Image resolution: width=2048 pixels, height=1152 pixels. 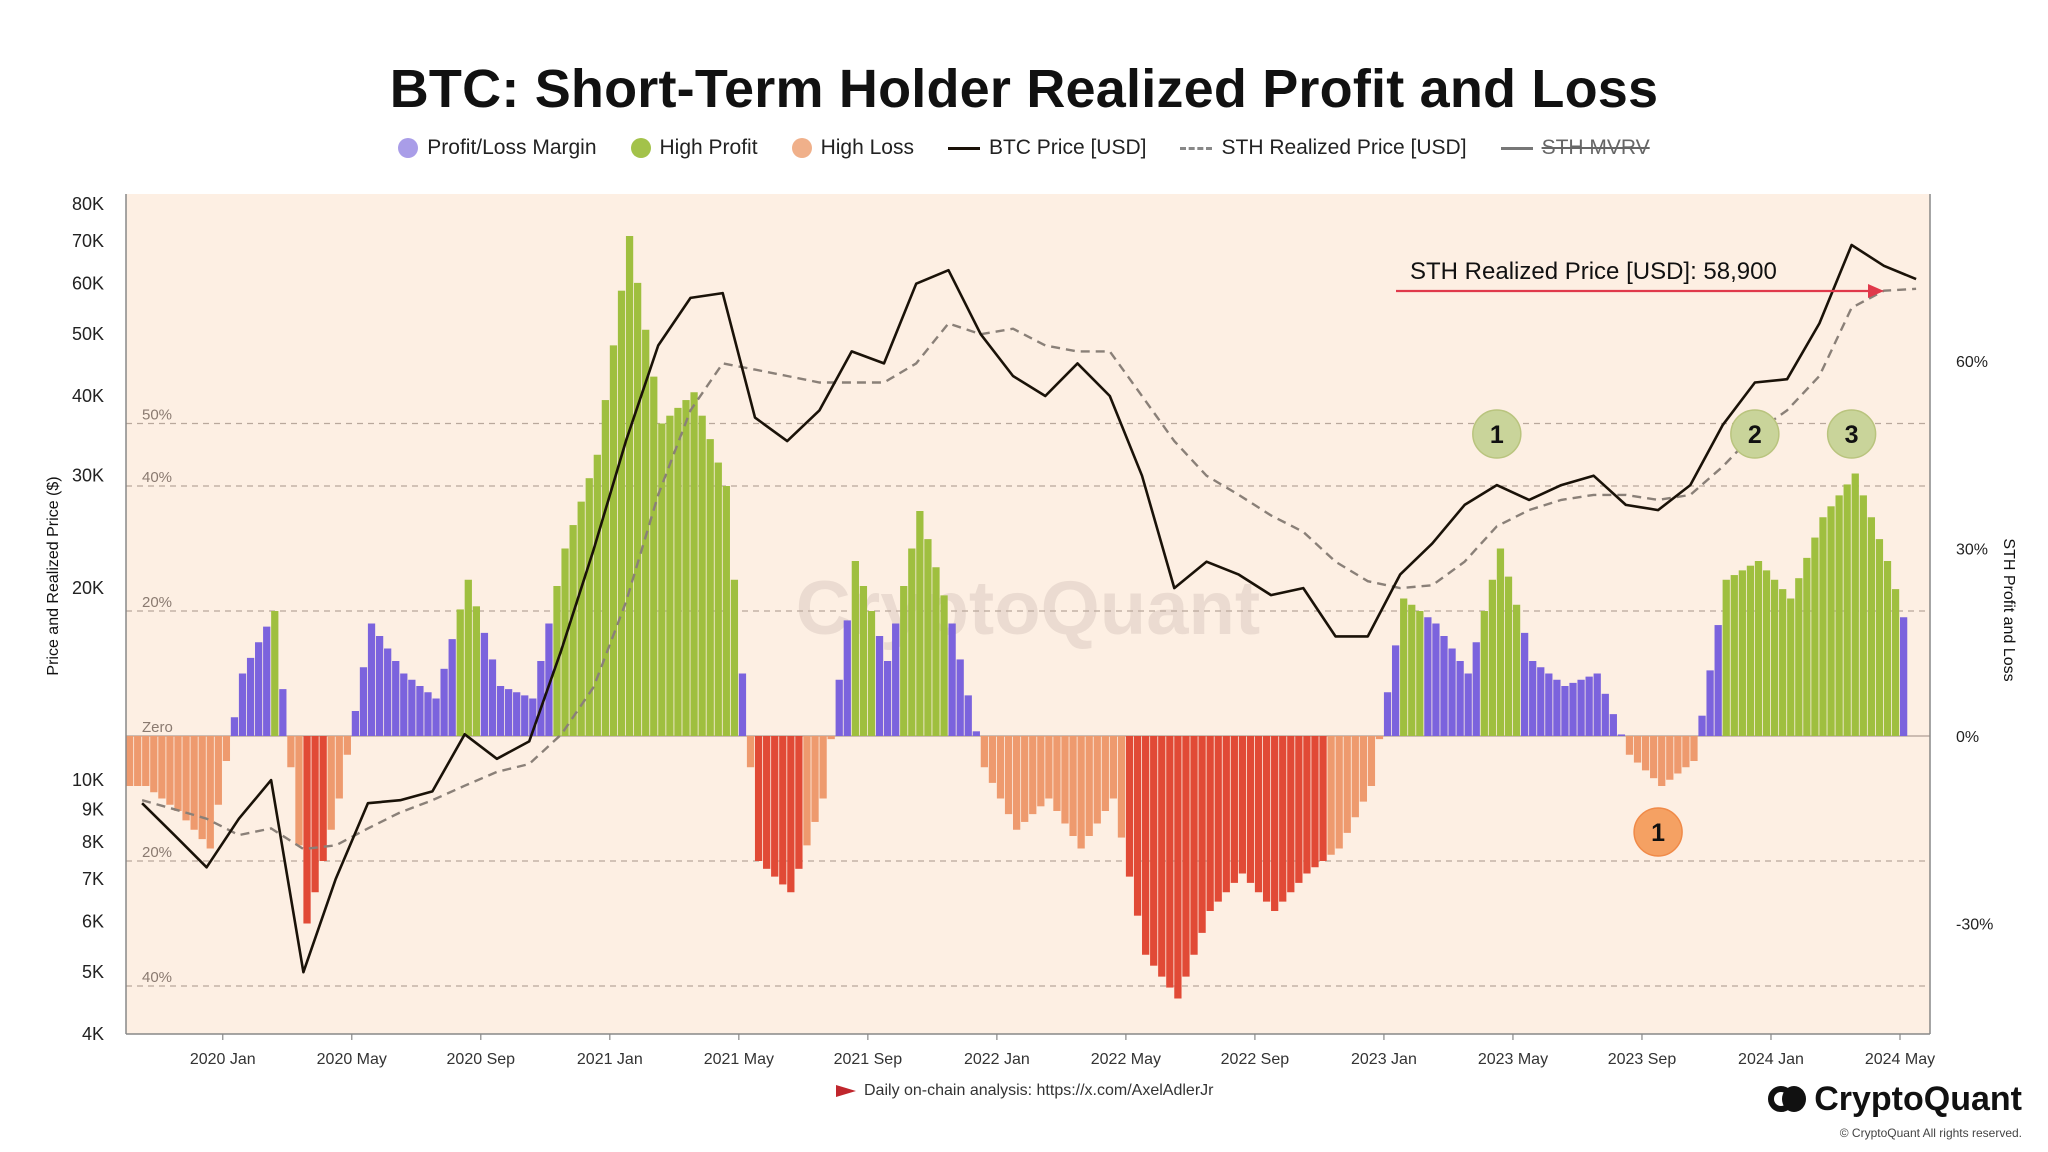 I want to click on left-tick-label: 10K, so click(x=88, y=780).